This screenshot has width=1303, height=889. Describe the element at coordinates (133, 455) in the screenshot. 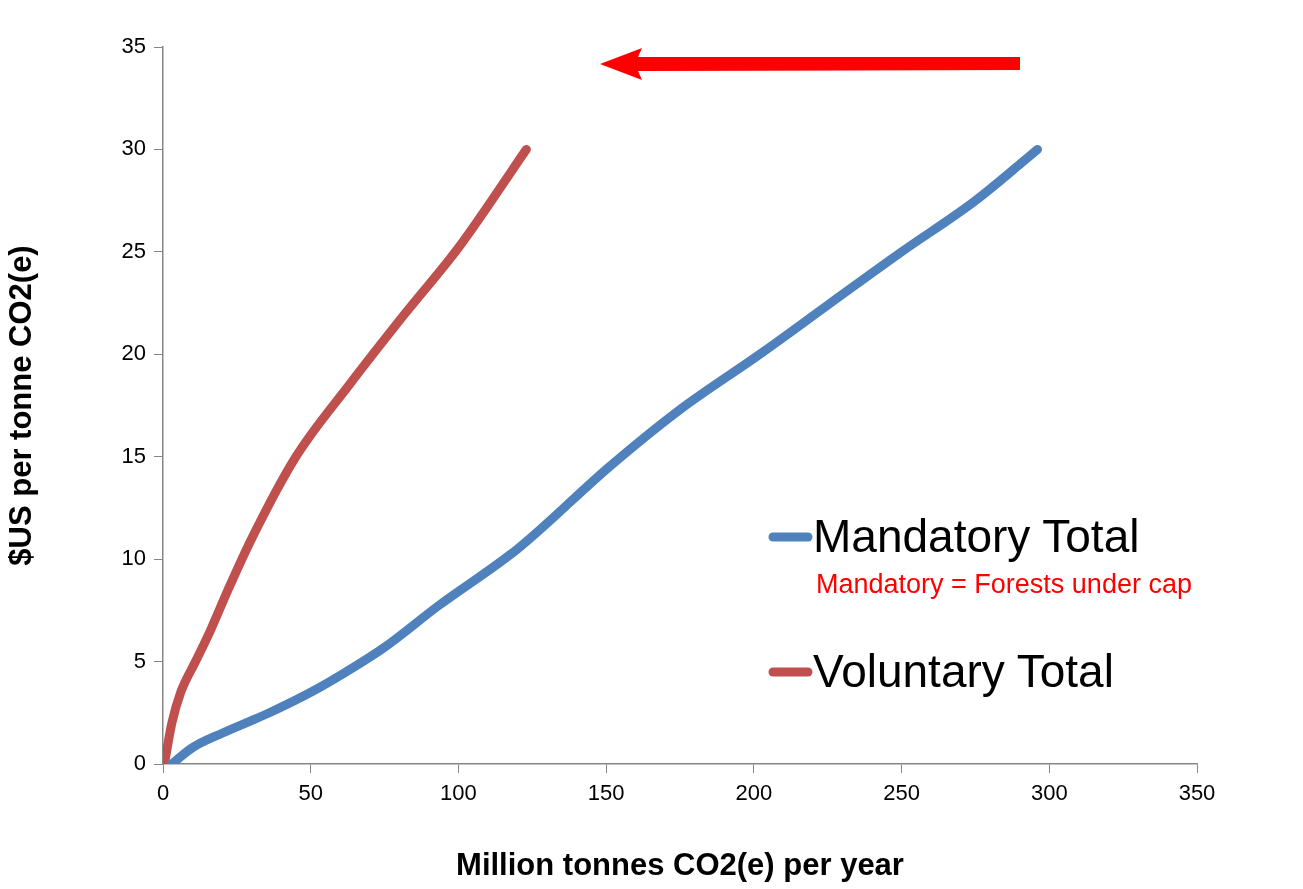

I see `y-tick-label: 15` at that location.